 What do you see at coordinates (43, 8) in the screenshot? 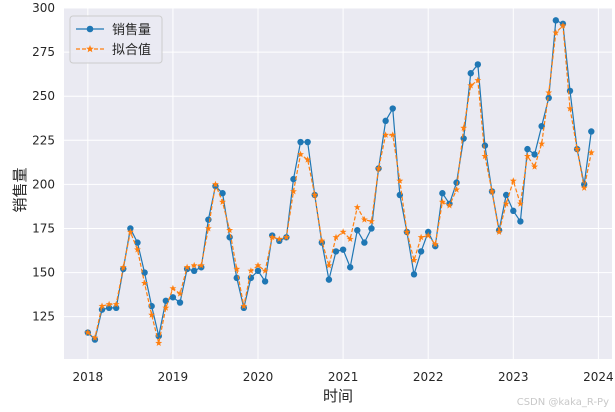
I see `y-tick-label: 300` at bounding box center [43, 8].